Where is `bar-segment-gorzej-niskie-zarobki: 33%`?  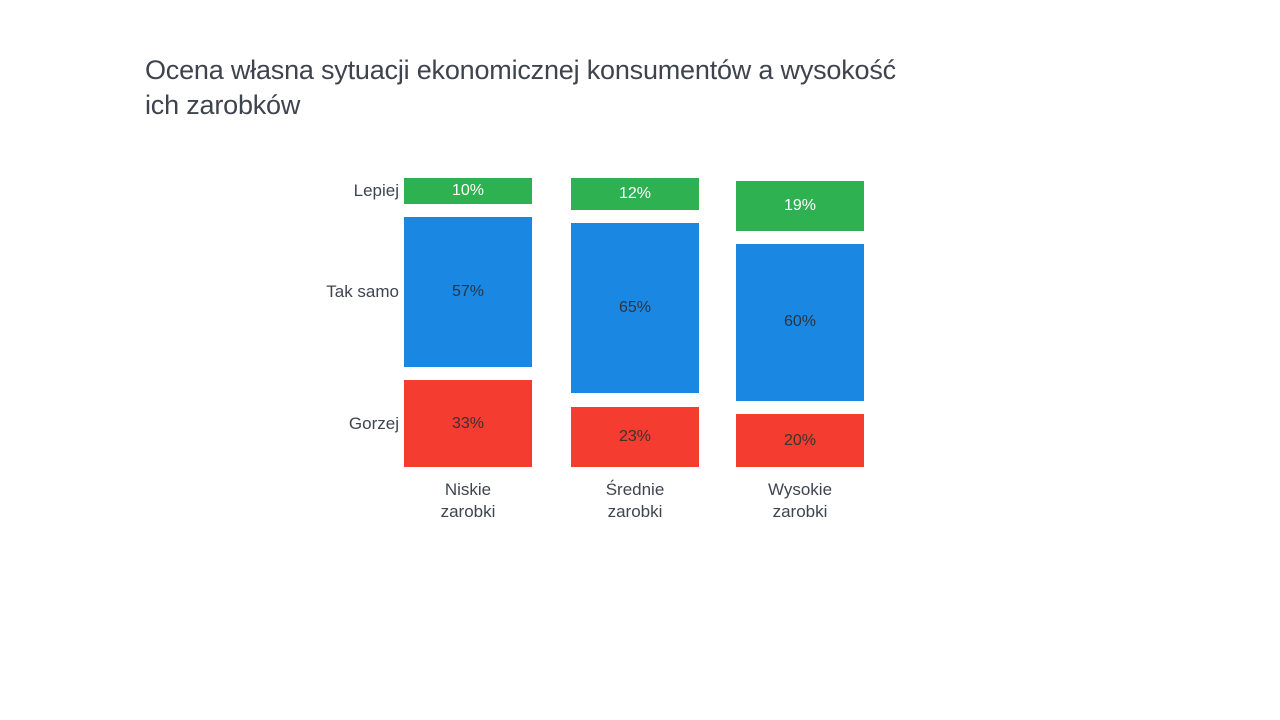 bar-segment-gorzej-niskie-zarobki: 33% is located at coordinates (468, 423).